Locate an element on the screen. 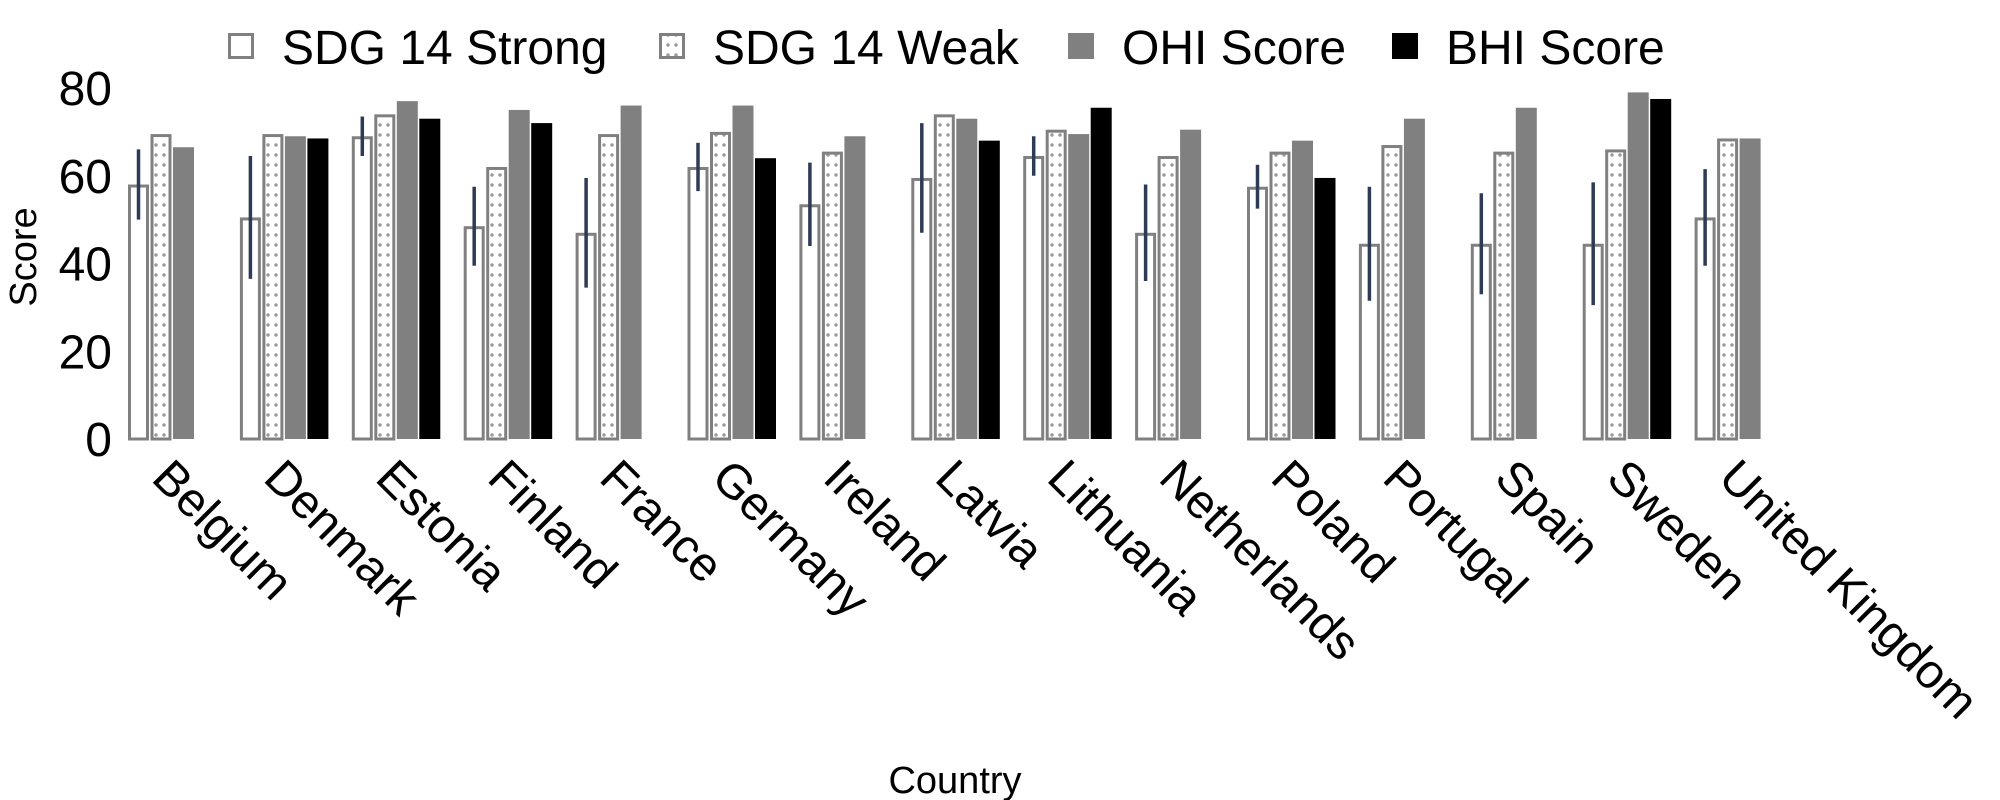  bar-ohi-score-belgium is located at coordinates (183, 293).